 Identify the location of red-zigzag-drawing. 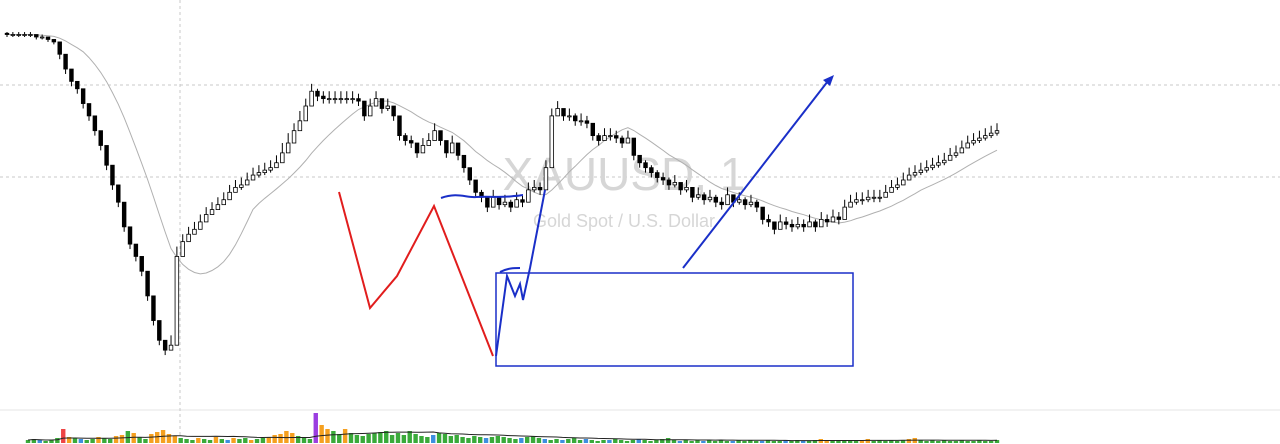
(416, 274).